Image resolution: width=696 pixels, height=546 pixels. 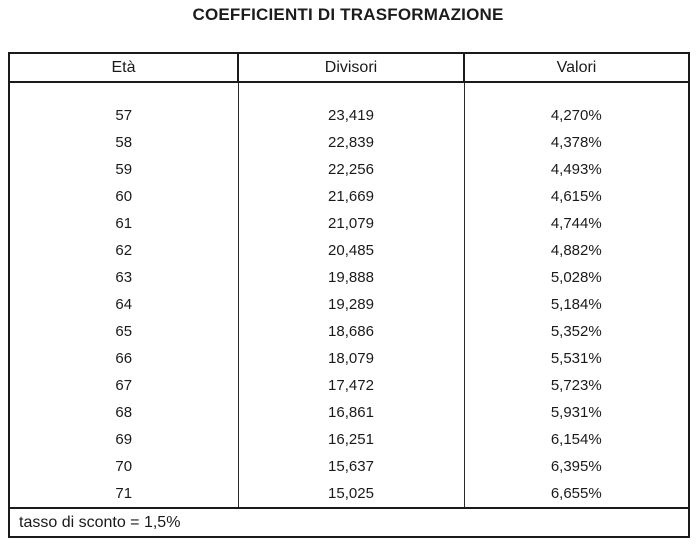 I want to click on value-cell: 5,028%, so click(x=576, y=277).